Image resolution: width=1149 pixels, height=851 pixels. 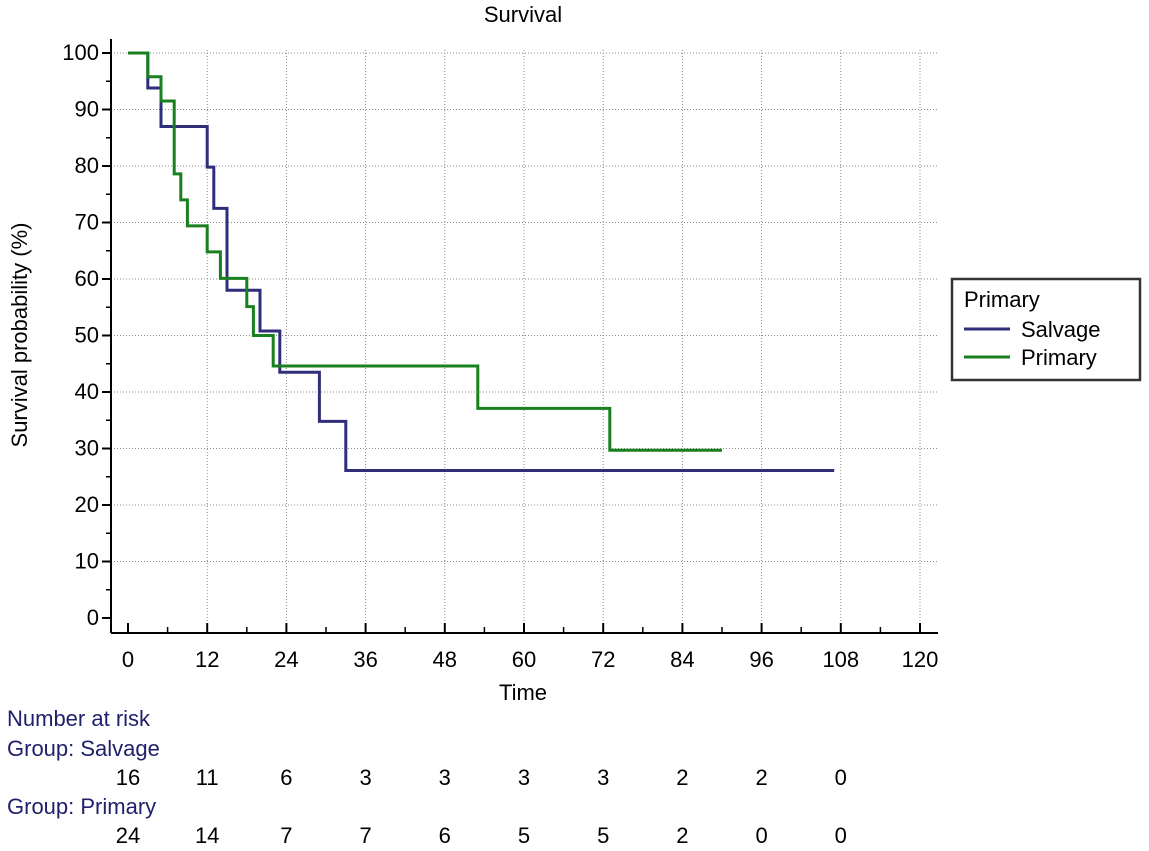 I want to click on risk-row-primary: 24 14 7 7 6 5 5 2 0 0, so click(x=574, y=837).